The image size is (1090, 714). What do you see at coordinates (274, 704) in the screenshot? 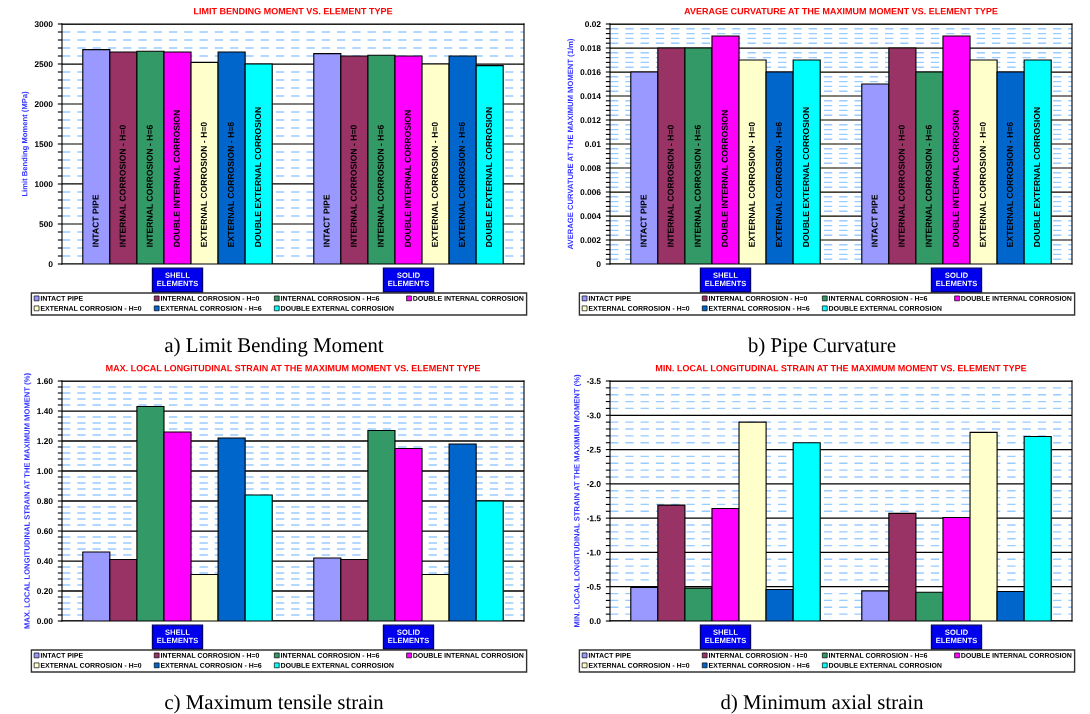
I see `text: c) Maximum tensile strain` at bounding box center [274, 704].